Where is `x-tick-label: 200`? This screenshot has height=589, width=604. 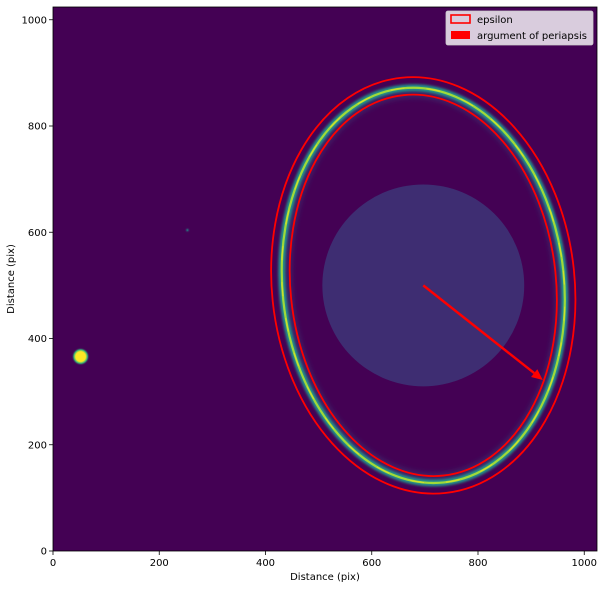 x-tick-label: 200 is located at coordinates (159, 563).